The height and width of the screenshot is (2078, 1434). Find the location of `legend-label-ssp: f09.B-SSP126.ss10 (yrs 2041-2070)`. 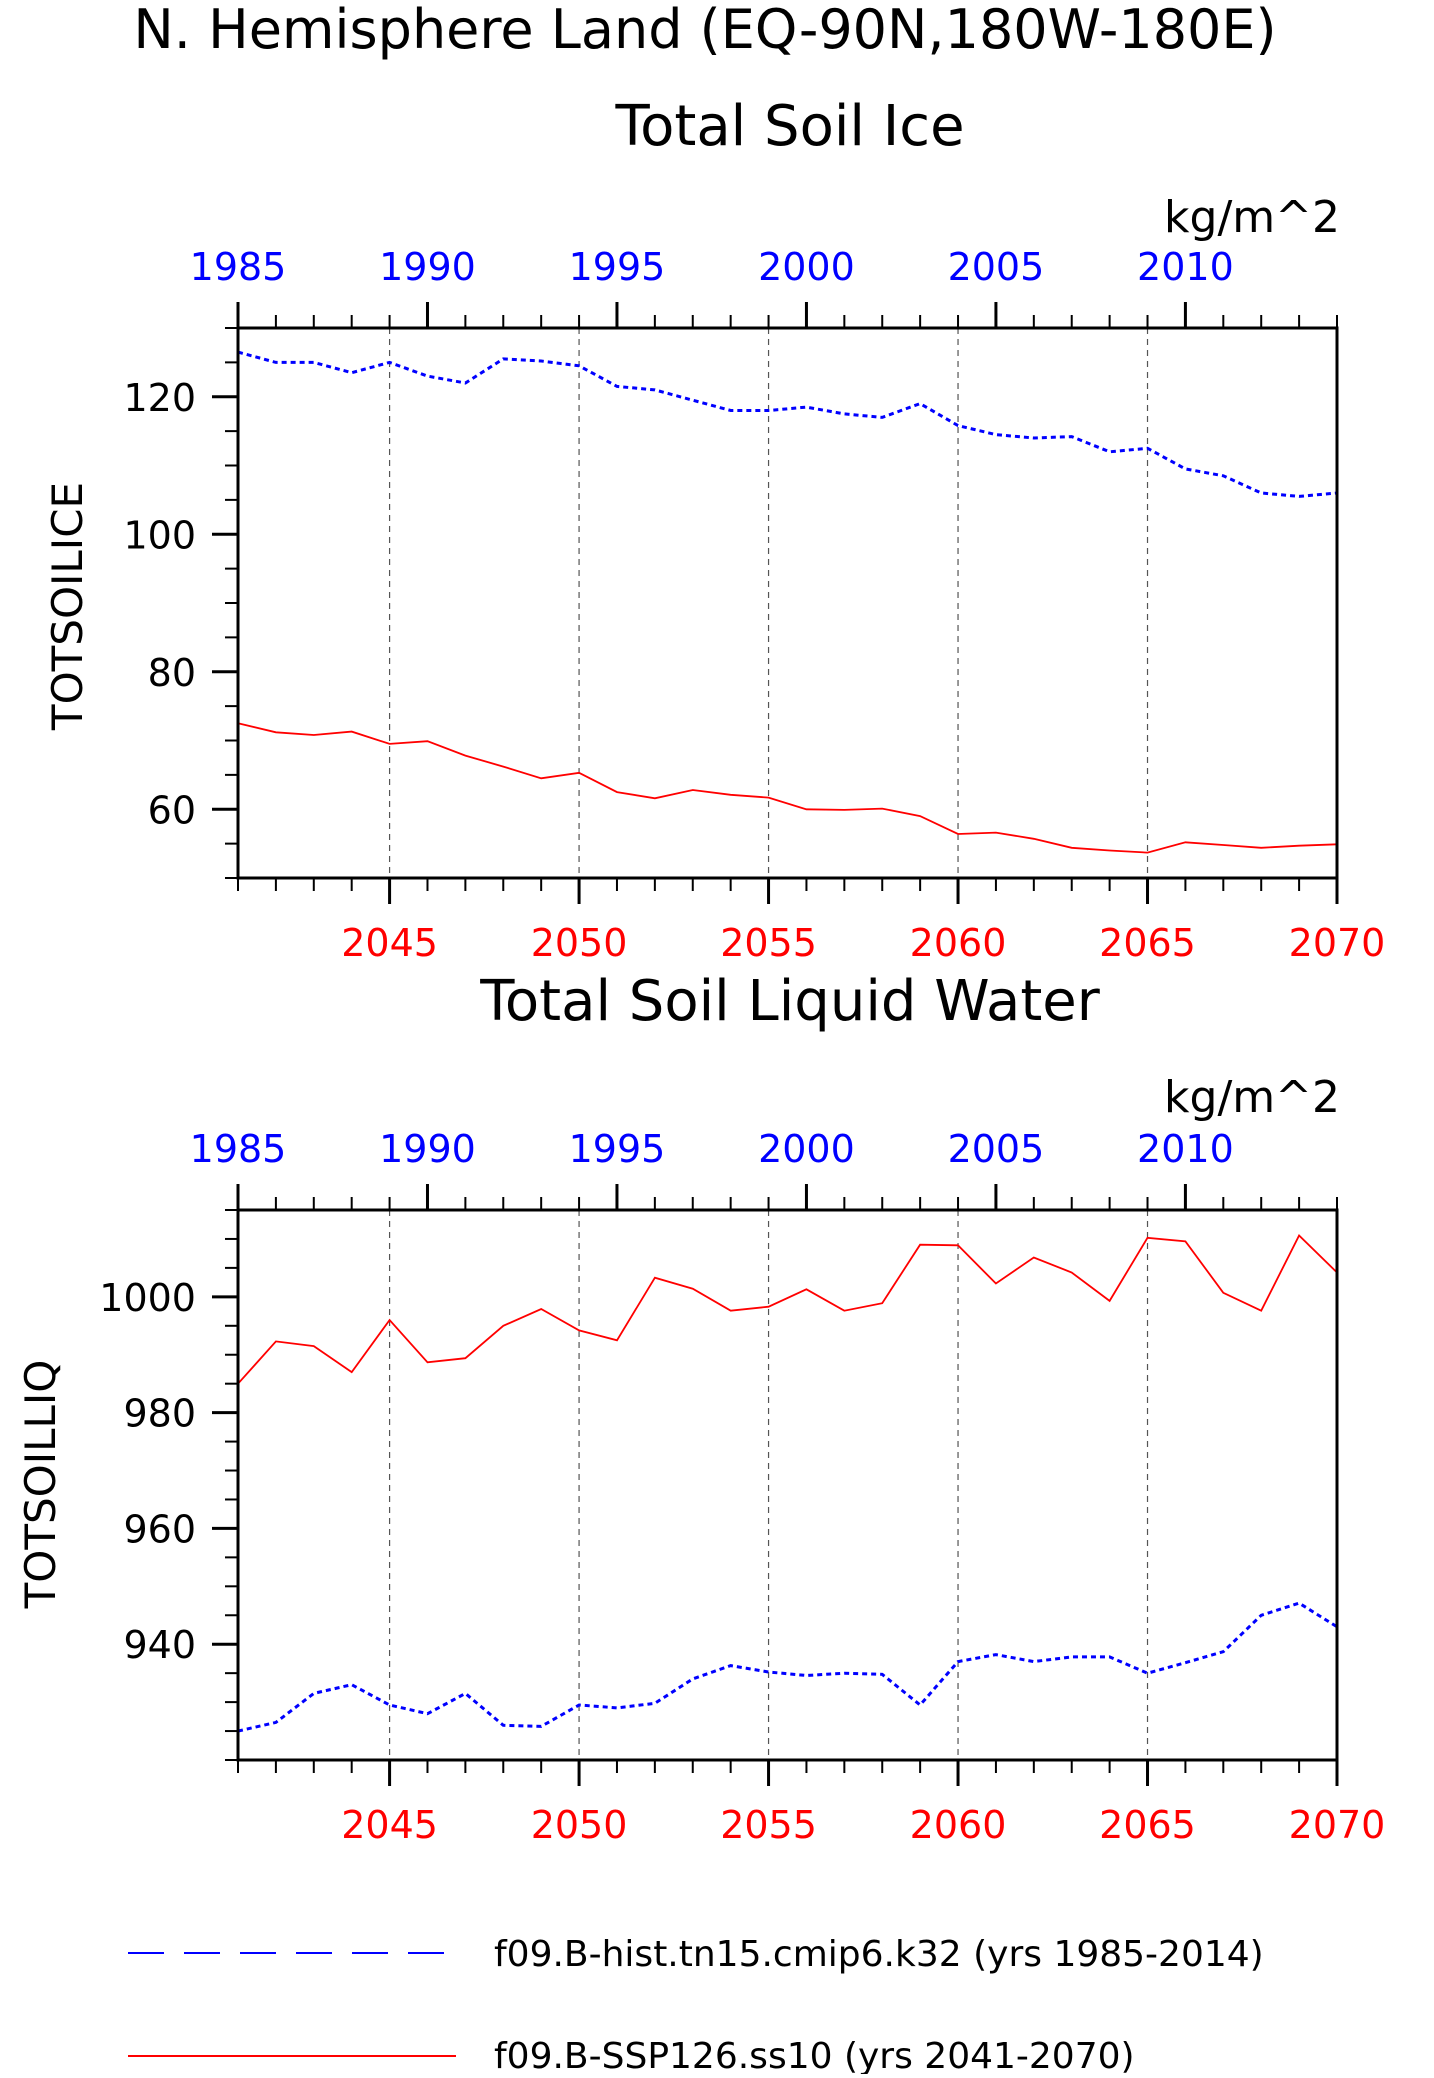

legend-label-ssp: f09.B-SSP126.ss10 (yrs 2041-2070) is located at coordinates (814, 2055).